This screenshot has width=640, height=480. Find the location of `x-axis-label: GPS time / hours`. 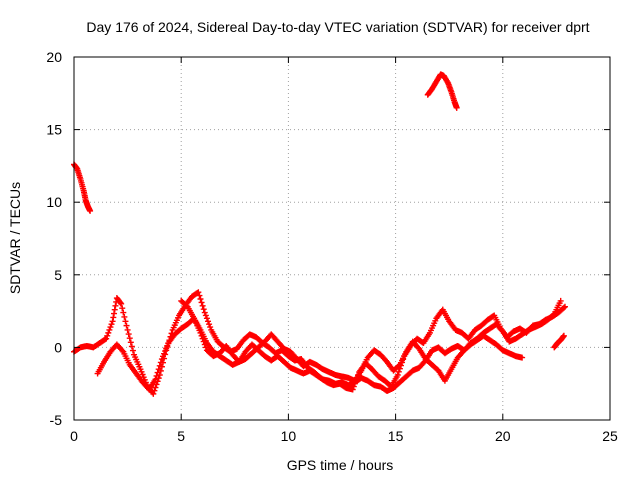

x-axis-label: GPS time / hours is located at coordinates (340, 465).